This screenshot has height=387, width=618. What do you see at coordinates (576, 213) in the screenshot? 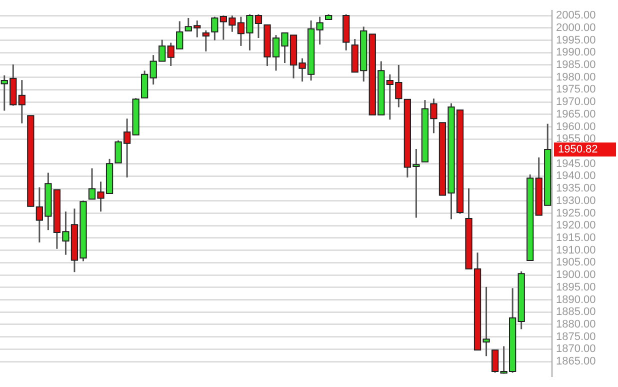
I see `y-tick-label: 1925.00` at bounding box center [576, 213].